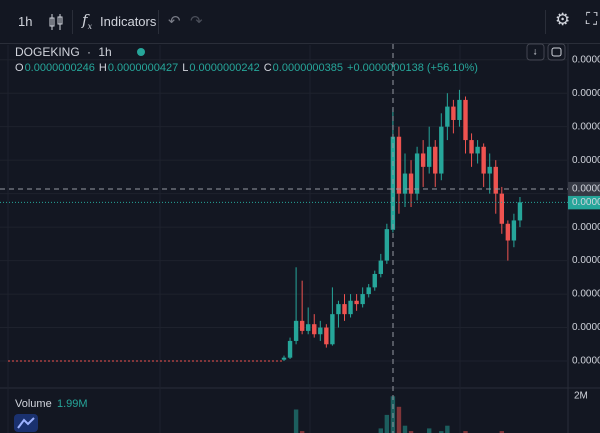 This screenshot has height=433, width=600. What do you see at coordinates (267, 68) in the screenshot?
I see `ohlc-key: C` at bounding box center [267, 68].